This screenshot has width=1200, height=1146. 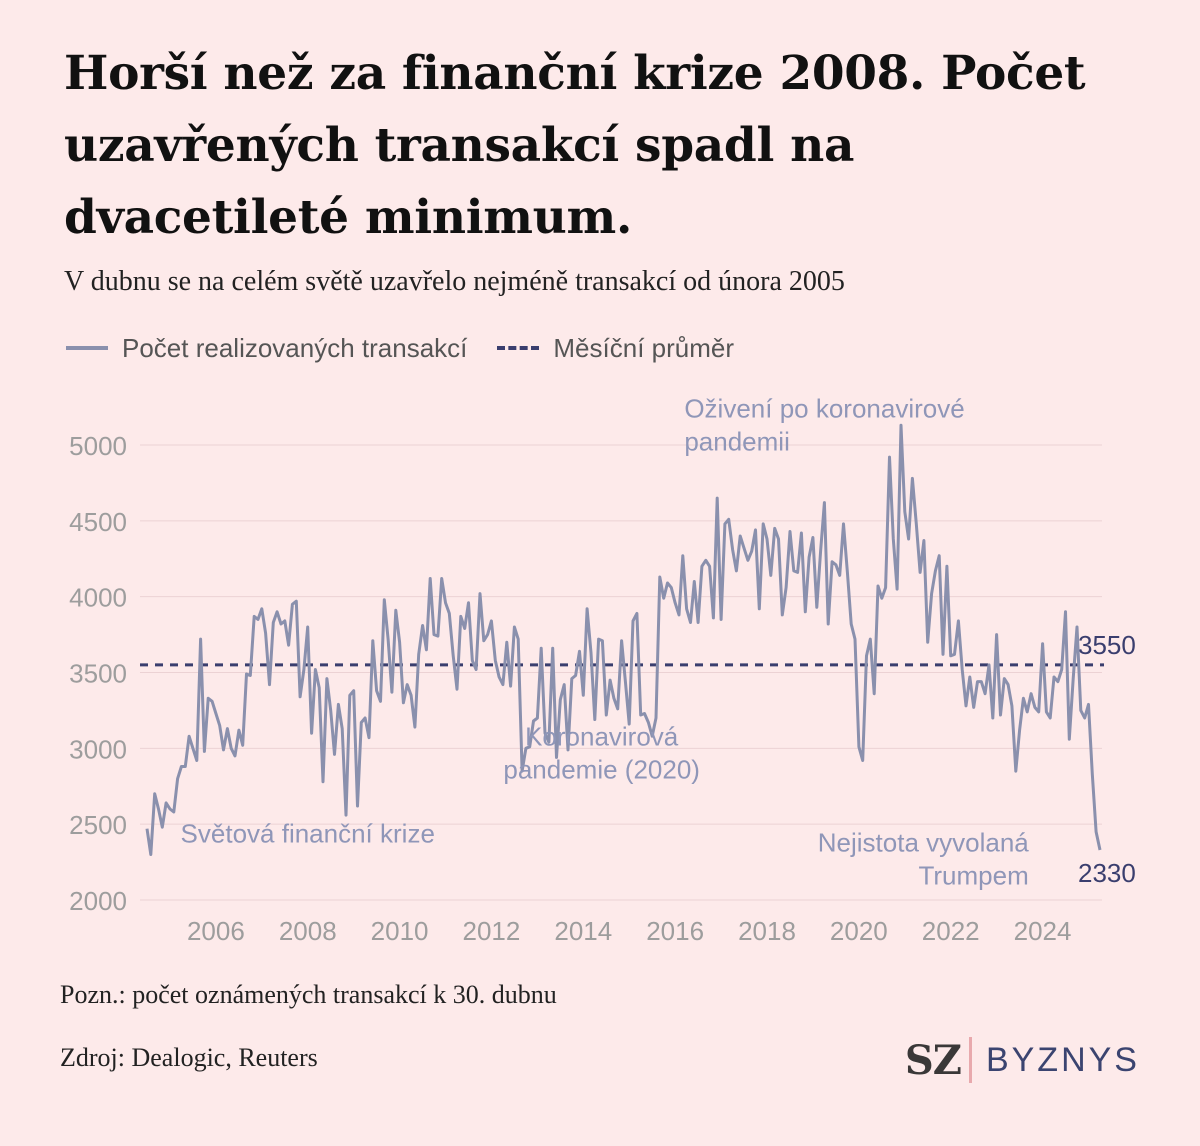 What do you see at coordinates (767, 931) in the screenshot?
I see `x-tick-label: 2018` at bounding box center [767, 931].